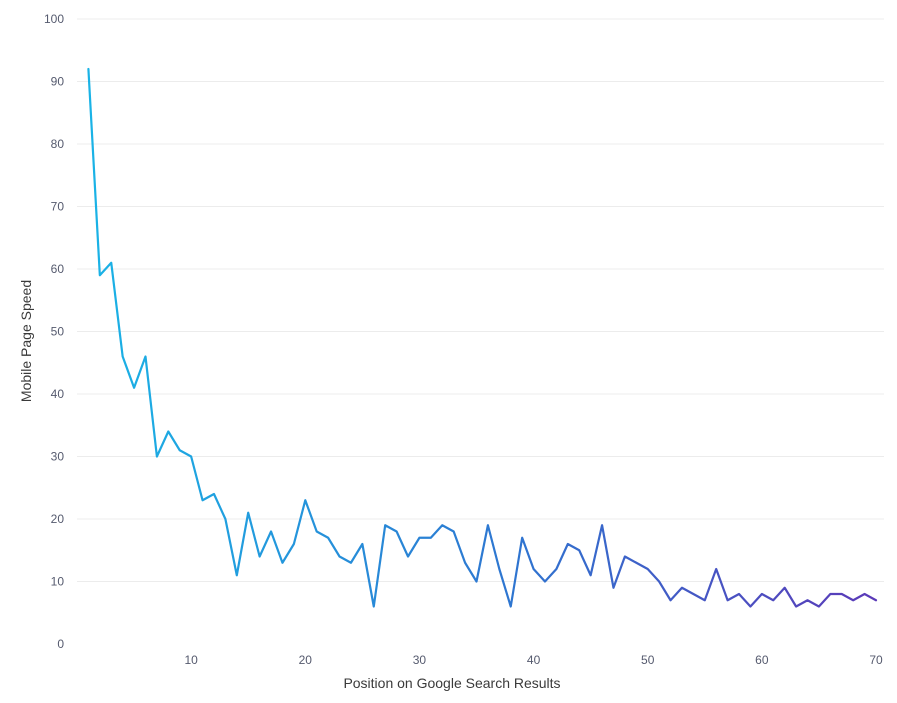 The height and width of the screenshot is (703, 897). Describe the element at coordinates (876, 660) in the screenshot. I see `x-tick-label: 70` at that location.